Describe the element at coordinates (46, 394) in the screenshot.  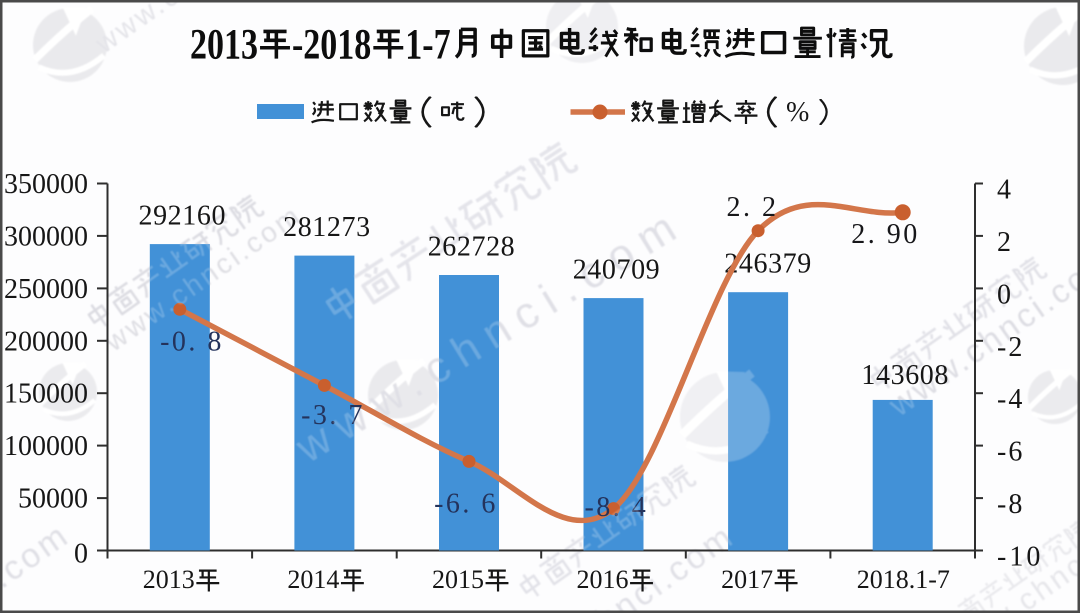
I see `svg-text: 150000` at that location.